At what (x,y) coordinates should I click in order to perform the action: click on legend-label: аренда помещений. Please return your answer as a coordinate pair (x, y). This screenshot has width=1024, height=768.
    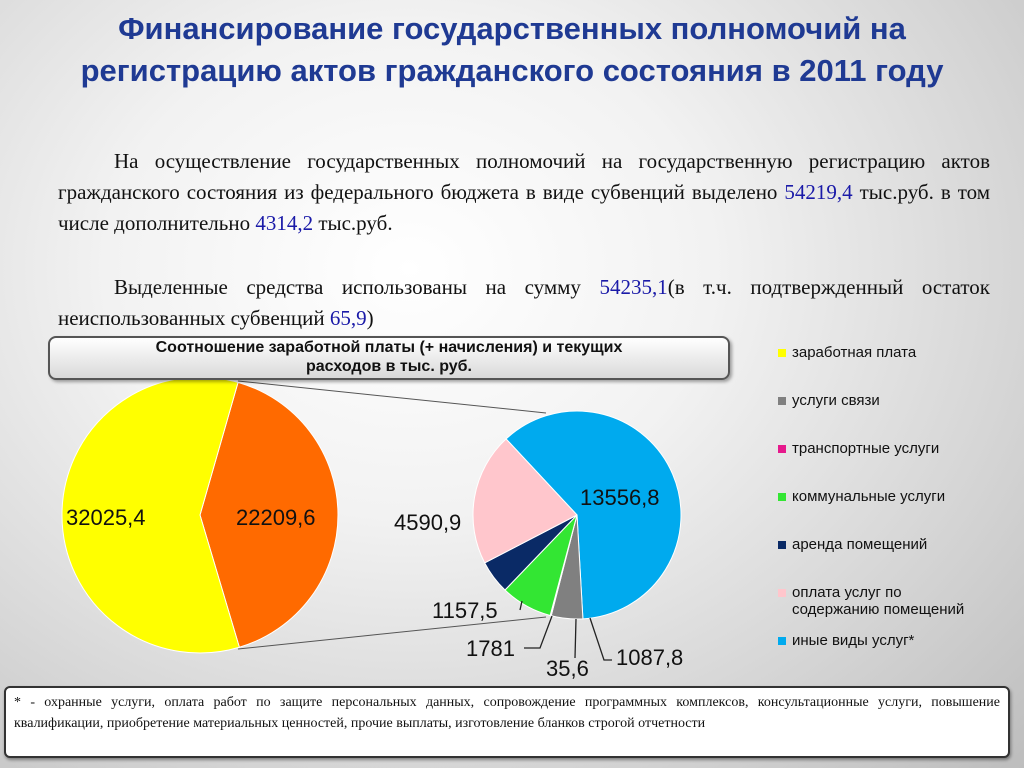
    Looking at the image, I should click on (860, 544).